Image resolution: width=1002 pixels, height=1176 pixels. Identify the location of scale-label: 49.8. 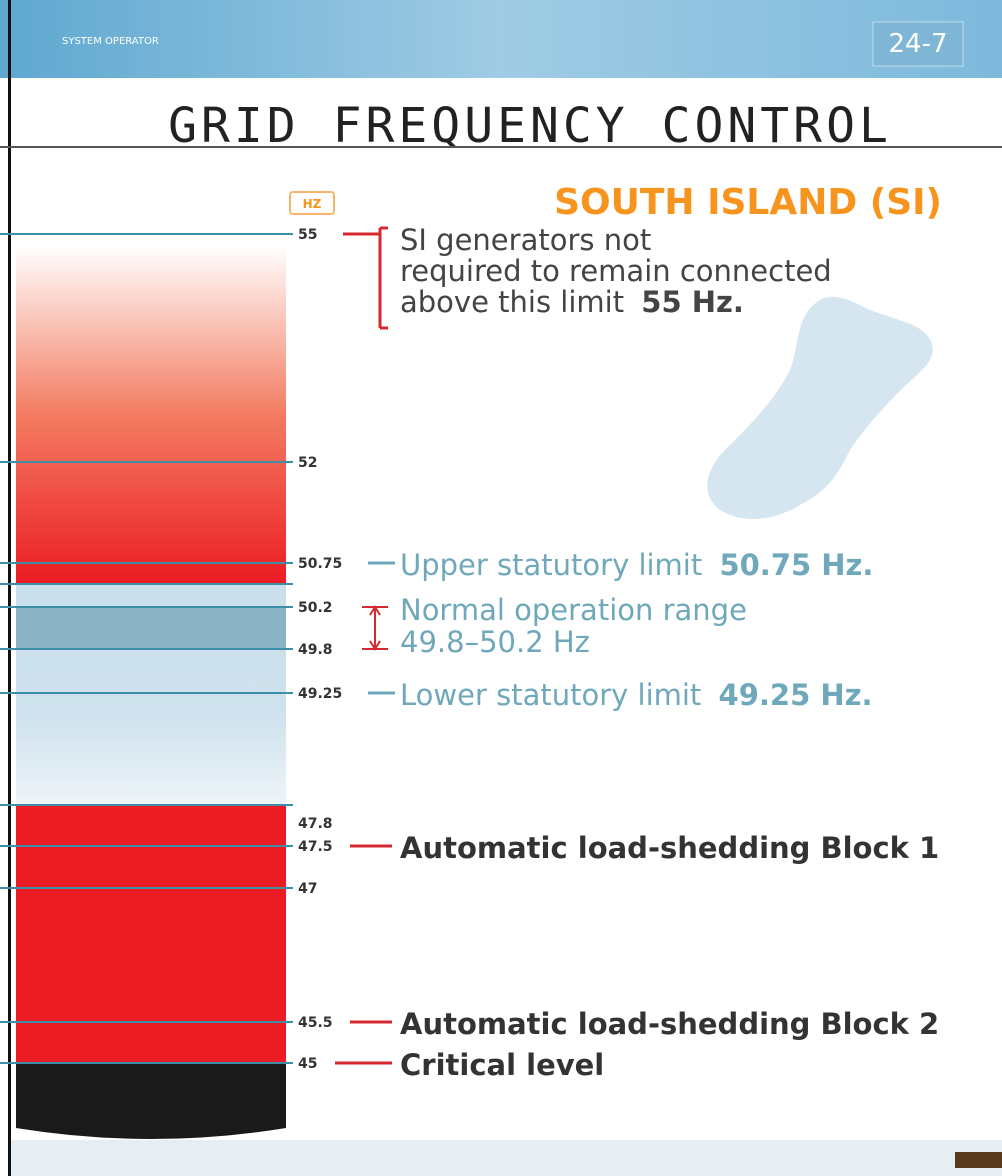
(315, 650).